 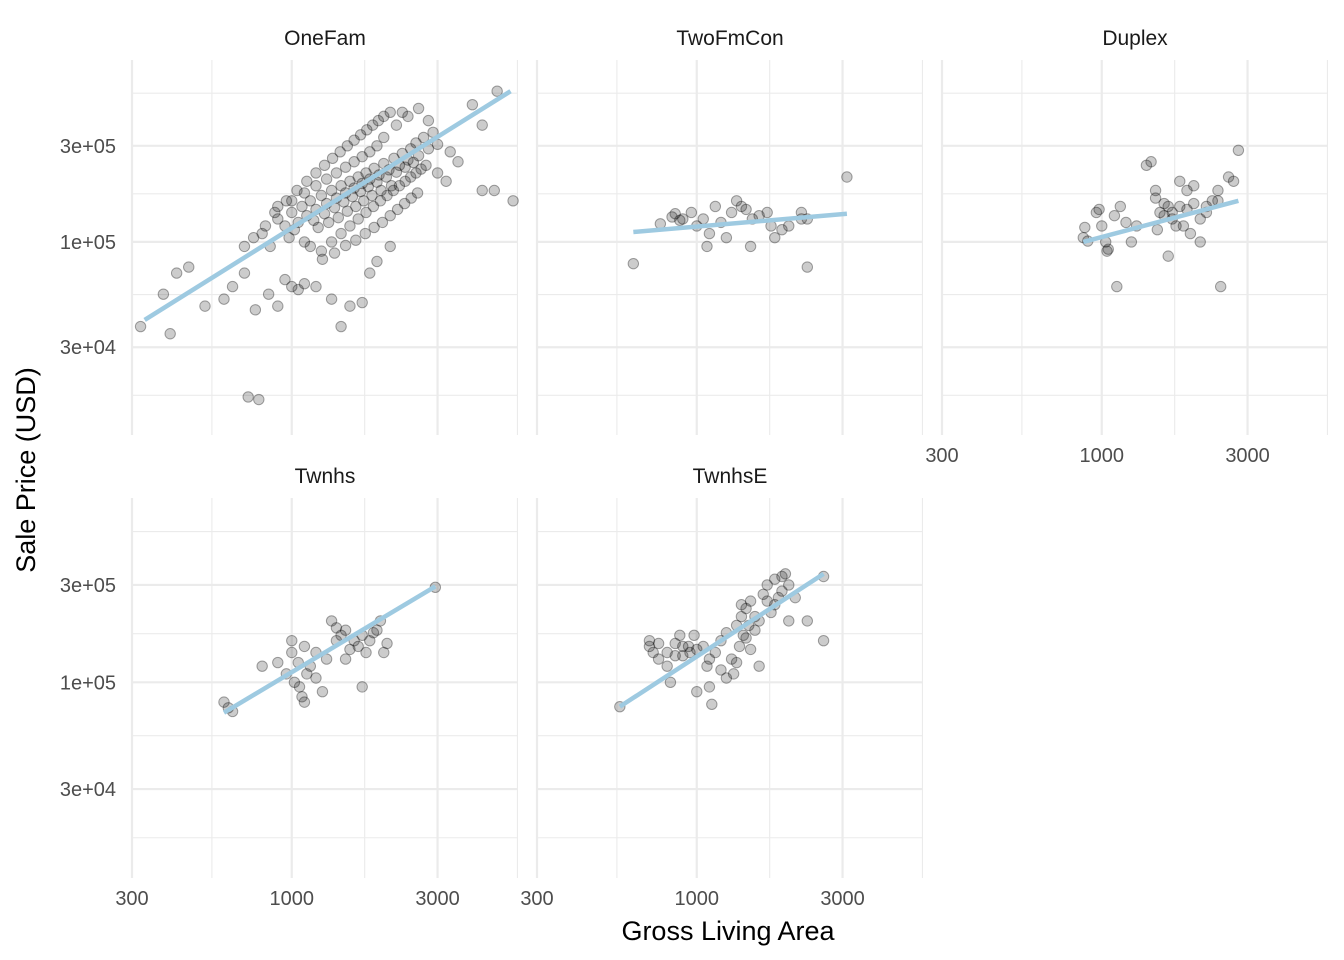 What do you see at coordinates (26, 470) in the screenshot?
I see `y-axis-title: Sale Price (USD)` at bounding box center [26, 470].